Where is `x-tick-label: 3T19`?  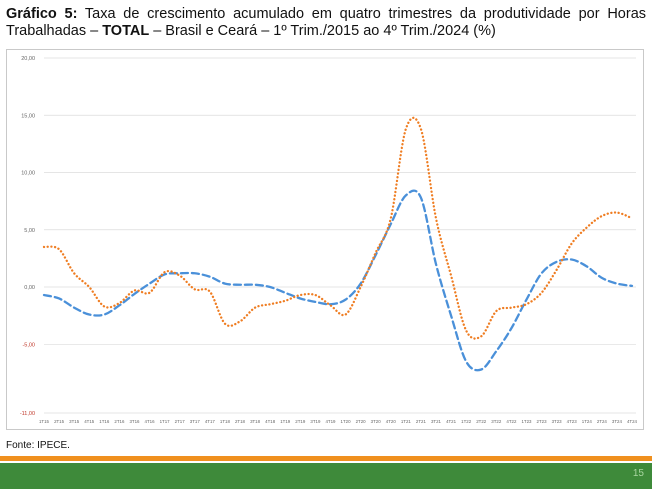
x-tick-label: 3T19 is located at coordinates (315, 421).